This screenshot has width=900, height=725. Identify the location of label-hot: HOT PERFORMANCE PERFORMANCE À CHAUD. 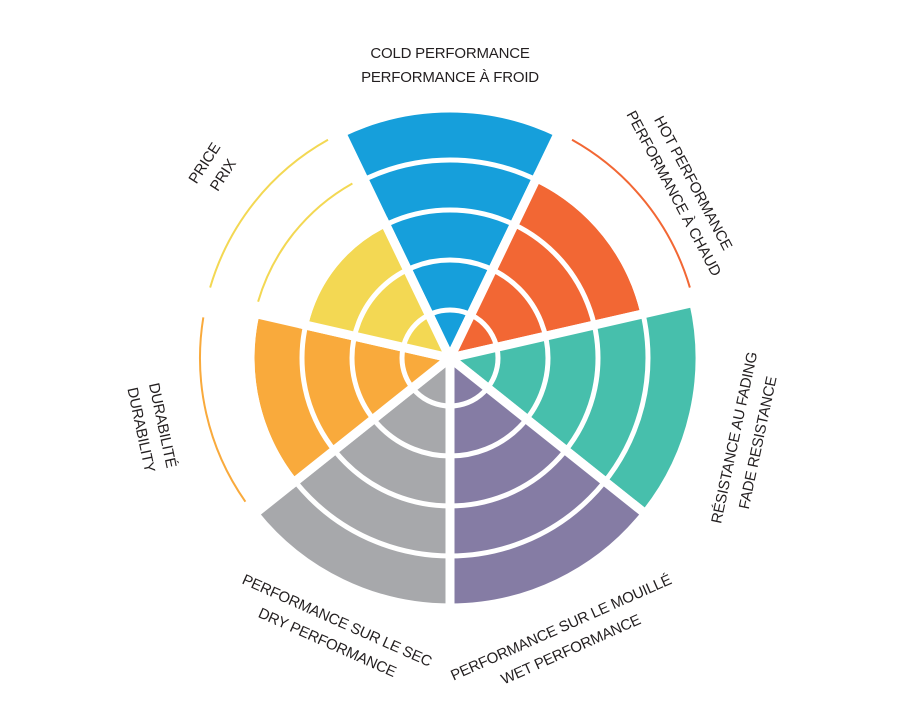
(679, 193).